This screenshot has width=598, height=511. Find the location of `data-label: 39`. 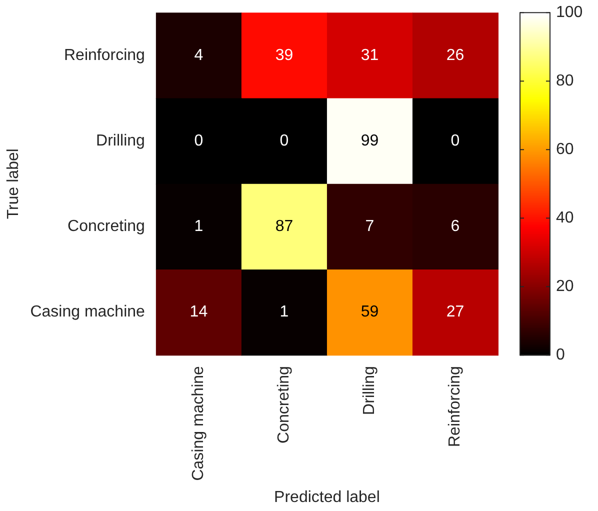

data-label: 39 is located at coordinates (284, 55).